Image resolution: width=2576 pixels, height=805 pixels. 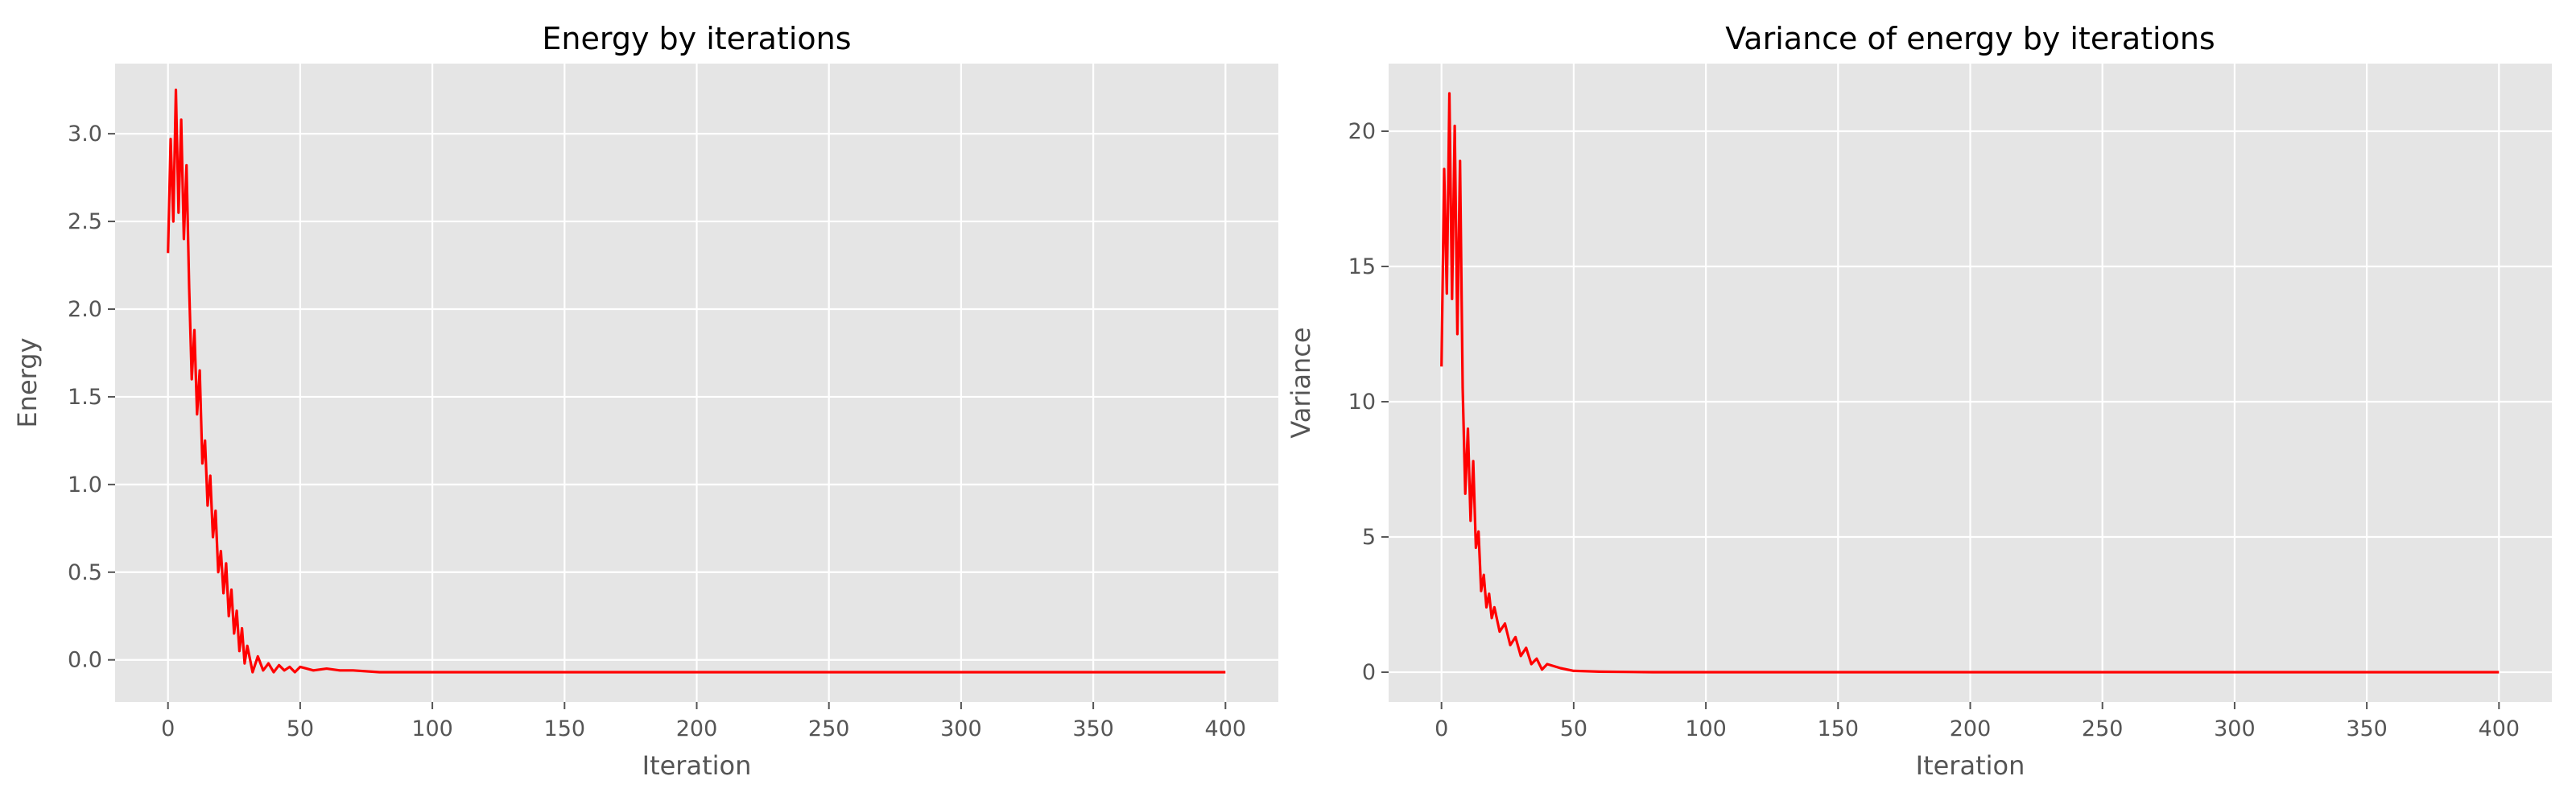 What do you see at coordinates (85, 221) in the screenshot?
I see `y-tick-label: 2.5` at bounding box center [85, 221].